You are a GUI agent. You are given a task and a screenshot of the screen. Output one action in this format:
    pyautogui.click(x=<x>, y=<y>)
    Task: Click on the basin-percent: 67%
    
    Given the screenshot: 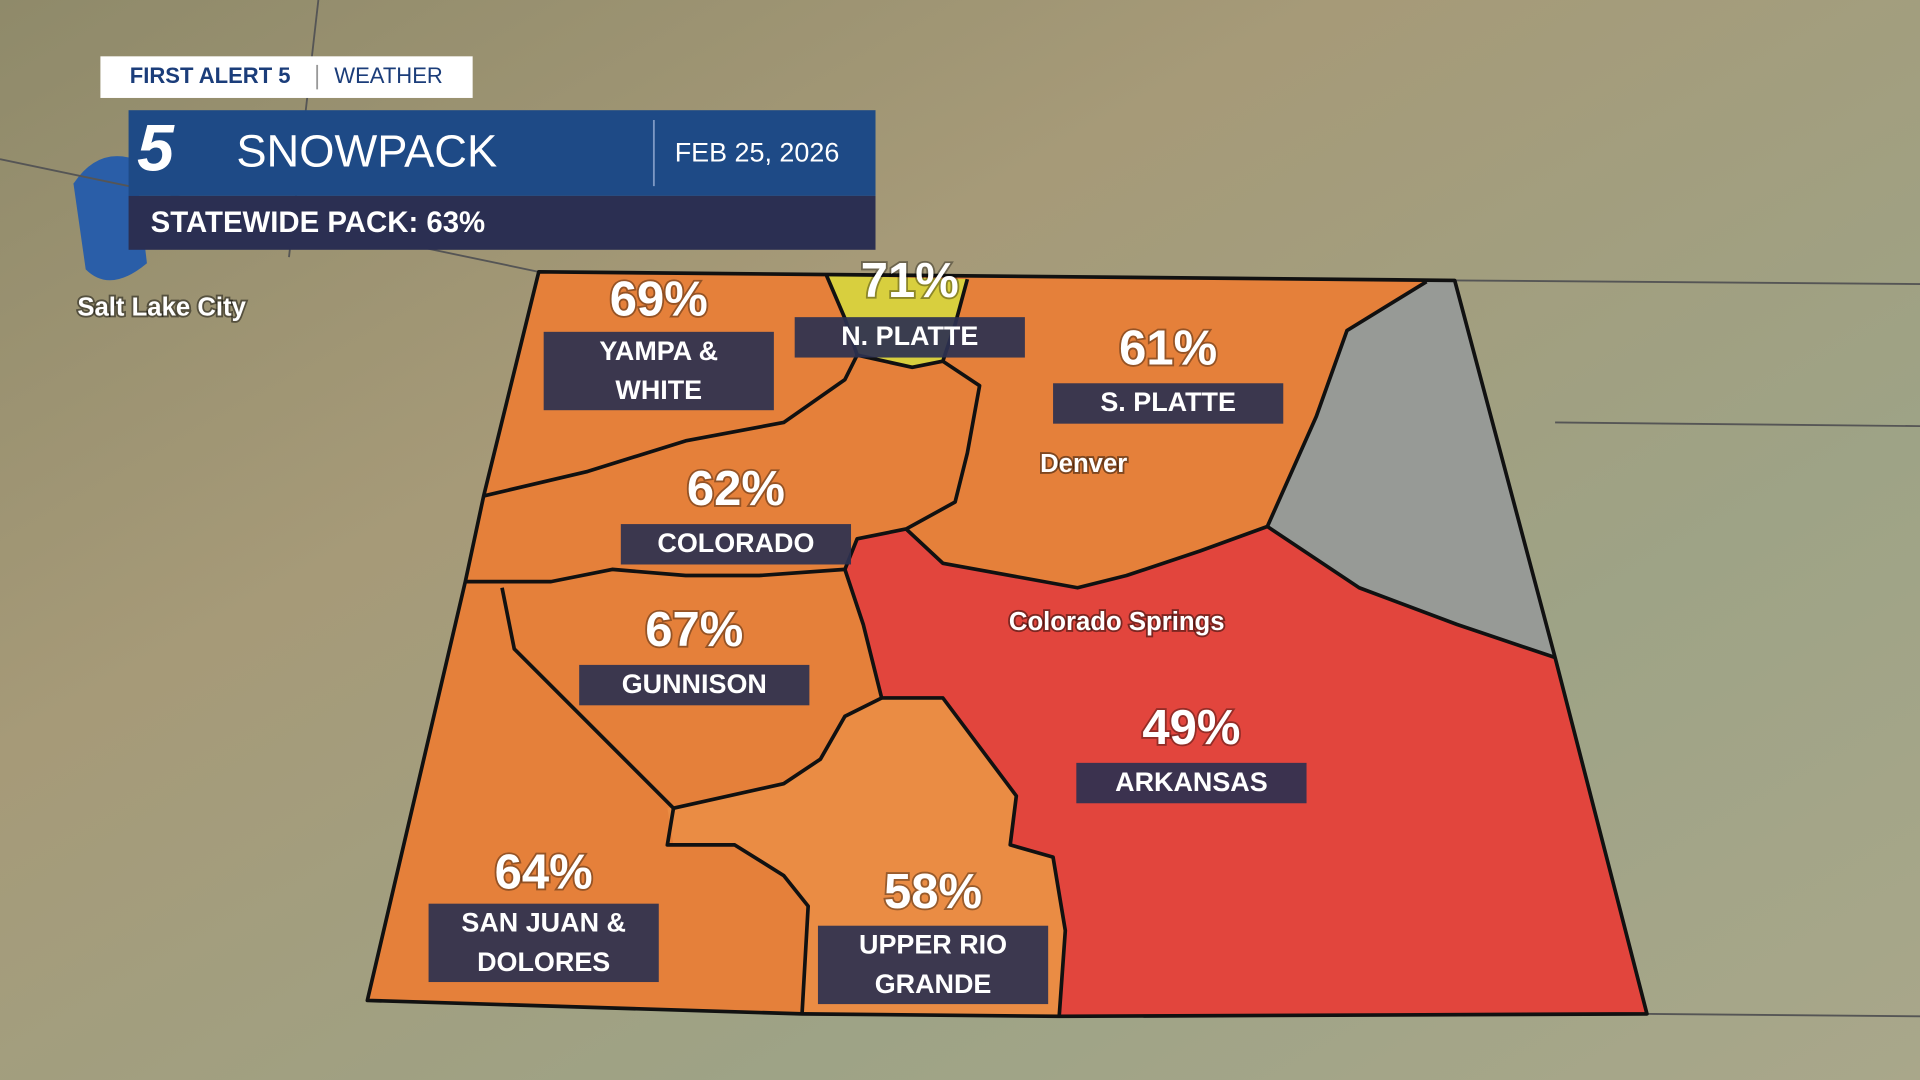 What is the action you would take?
    pyautogui.click(x=694, y=630)
    